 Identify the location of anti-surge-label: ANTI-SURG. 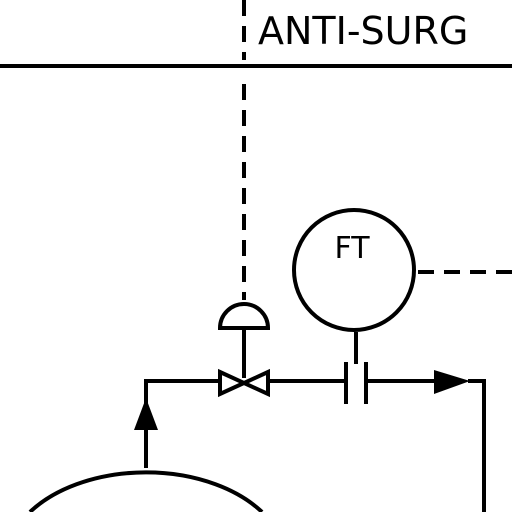
(363, 31).